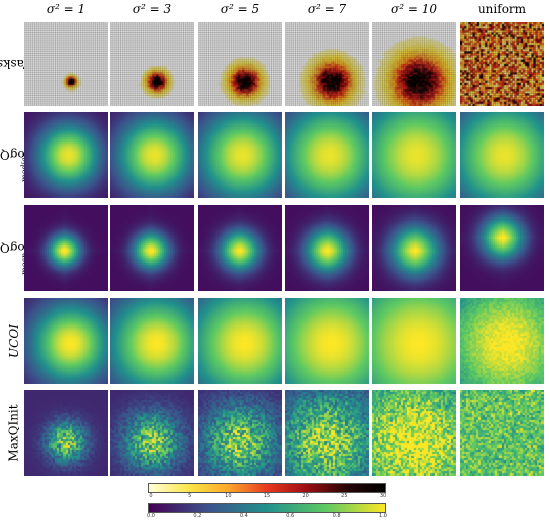 The image size is (550, 526). Describe the element at coordinates (414, 9) in the screenshot. I see `column-header-sigma-10: σ² = 10` at that location.